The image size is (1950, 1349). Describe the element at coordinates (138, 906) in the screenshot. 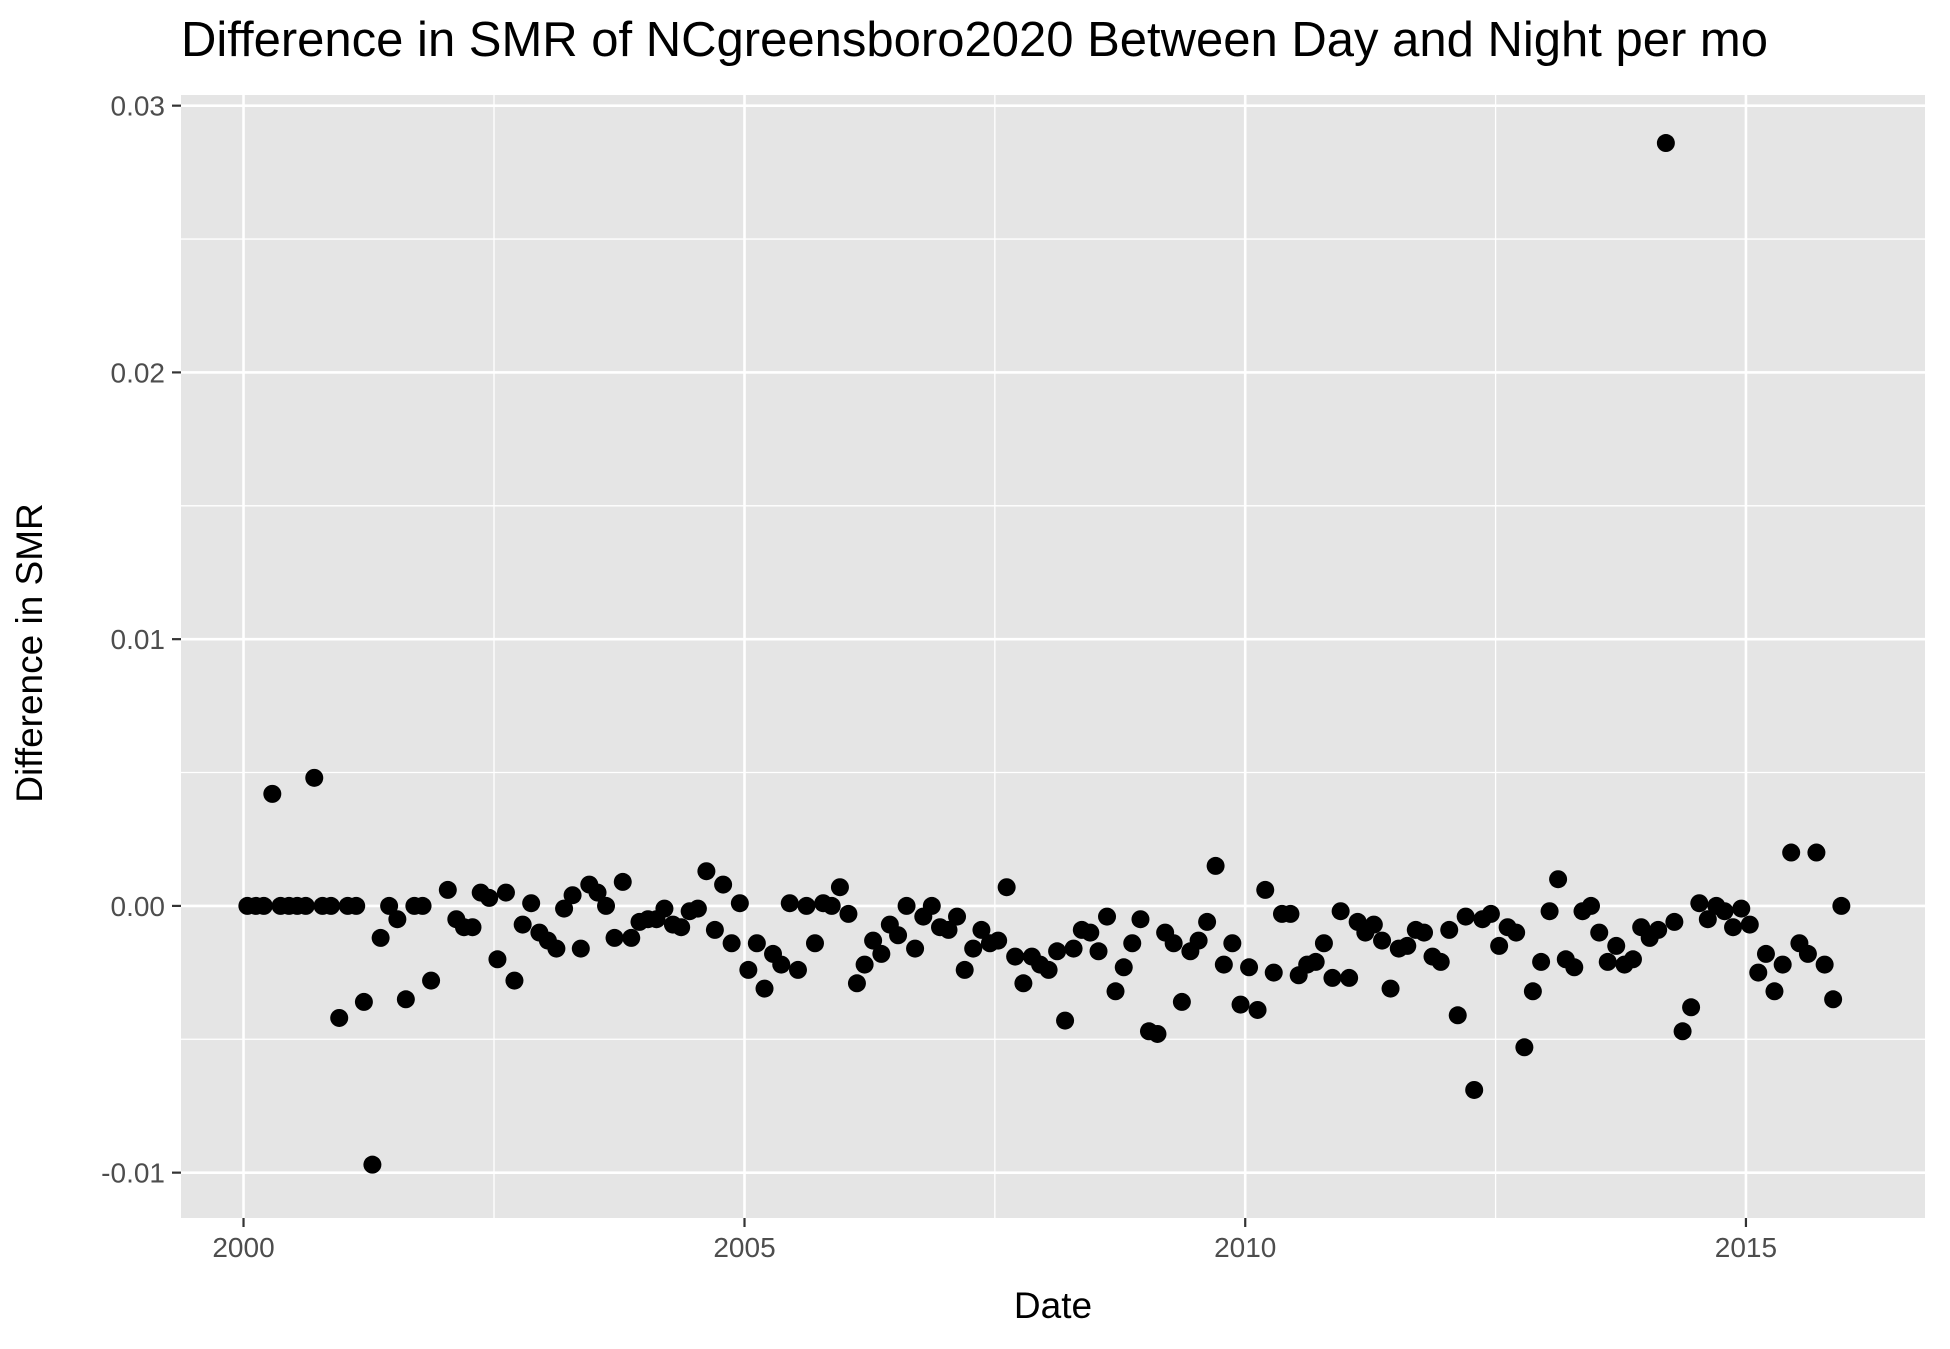

I see `y-tick-label: 0.00` at that location.